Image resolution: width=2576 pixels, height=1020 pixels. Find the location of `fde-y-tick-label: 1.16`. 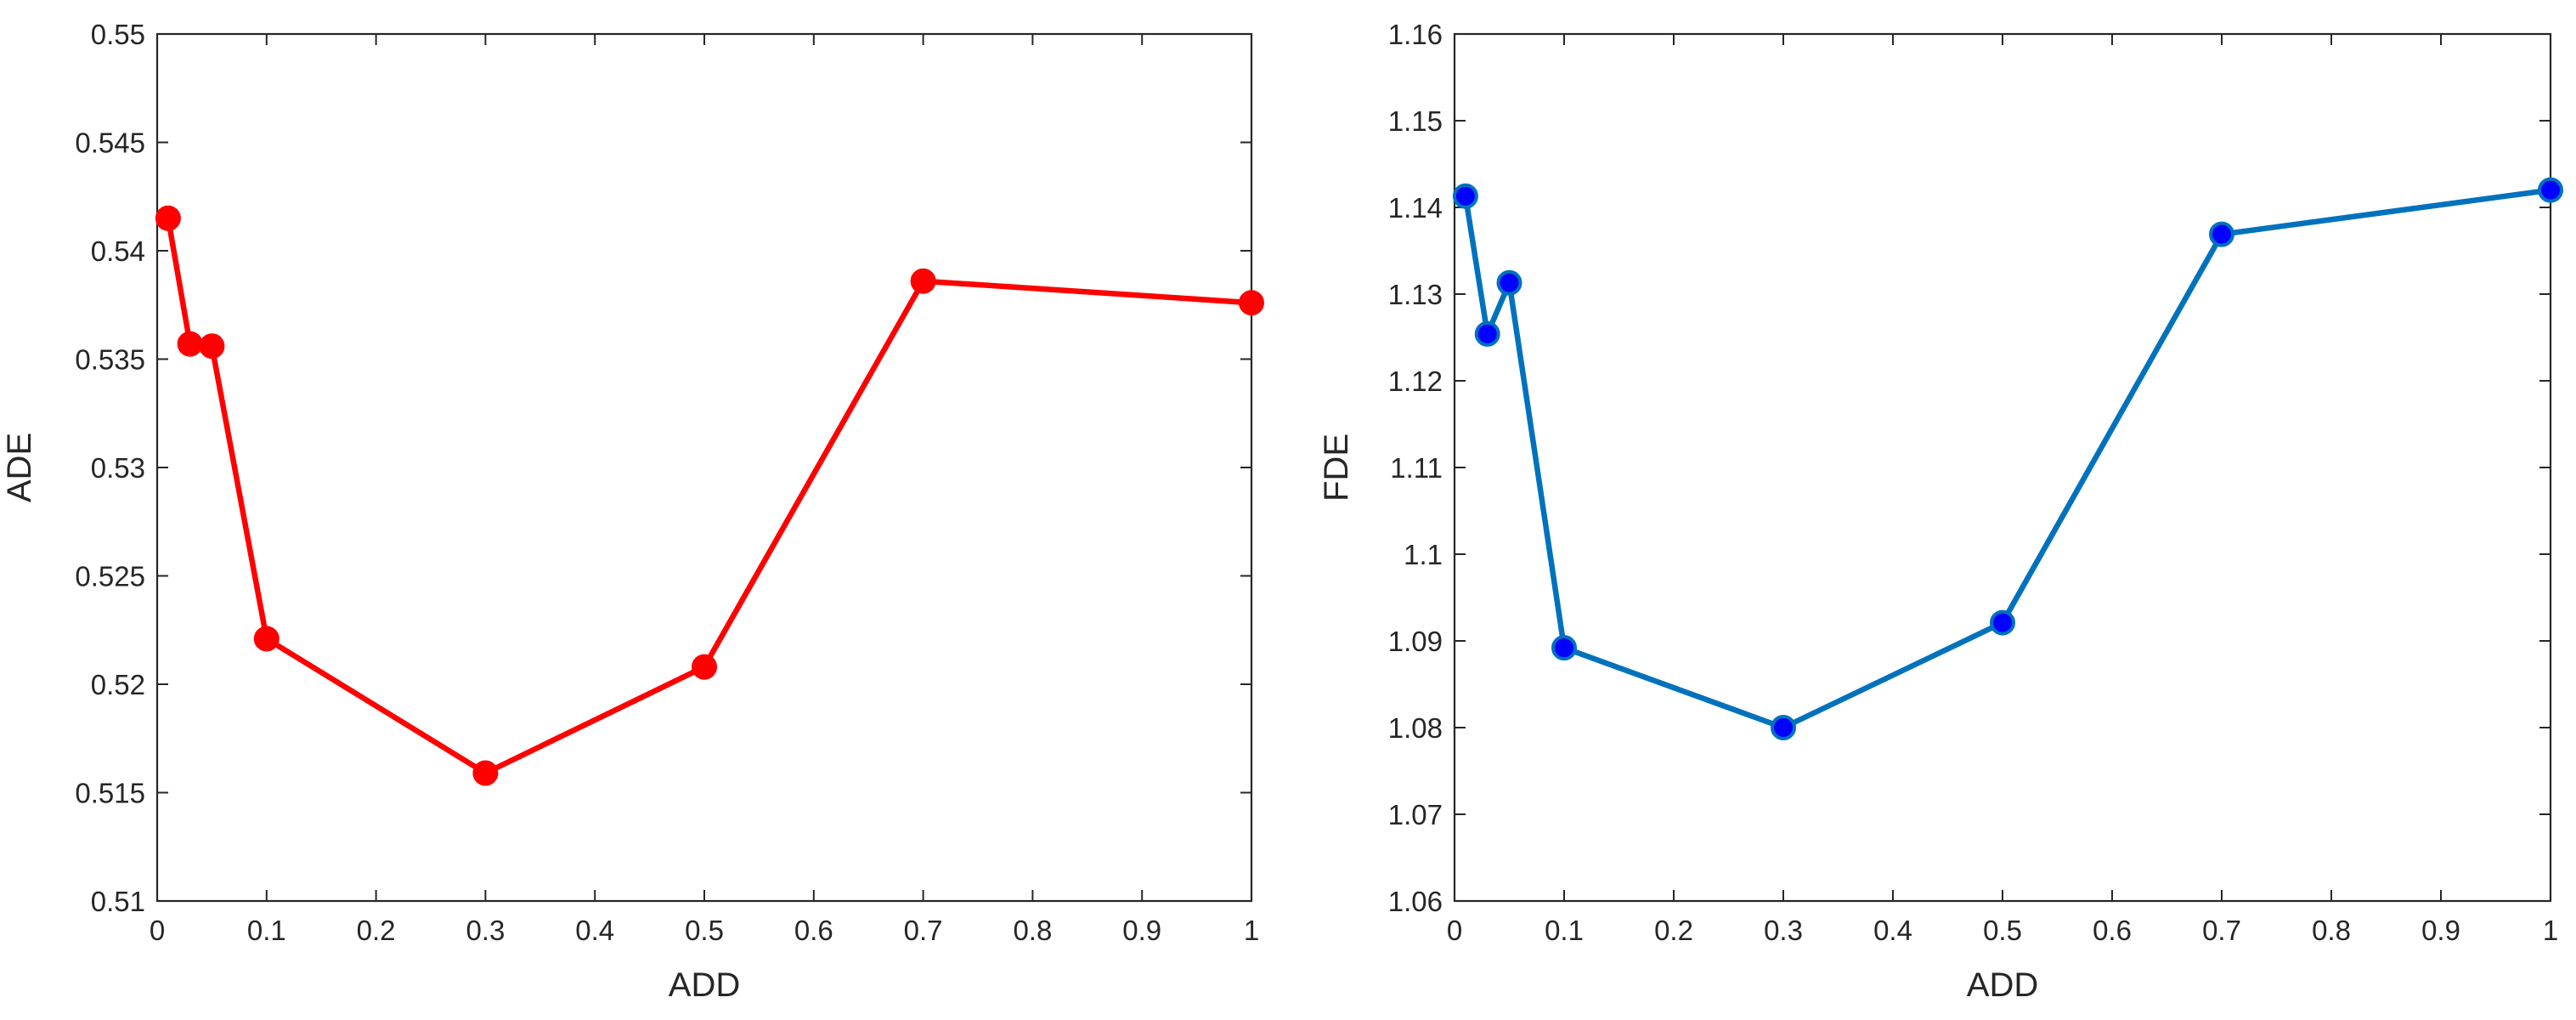

fde-y-tick-label: 1.16 is located at coordinates (1415, 34).